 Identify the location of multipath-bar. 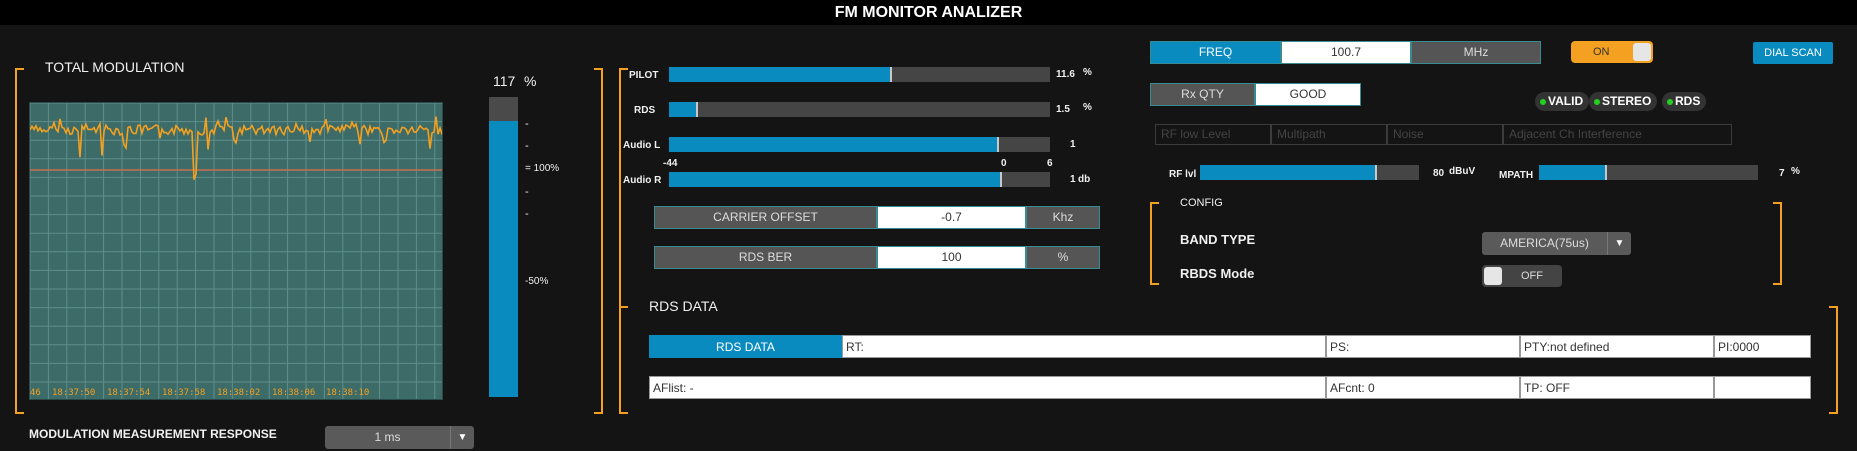
(1648, 172).